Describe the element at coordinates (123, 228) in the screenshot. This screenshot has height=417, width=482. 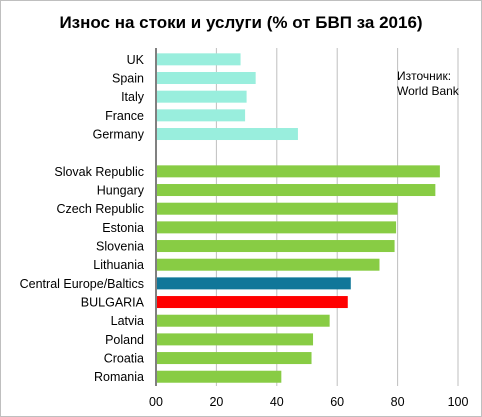
I see `category-label: Estonia` at that location.